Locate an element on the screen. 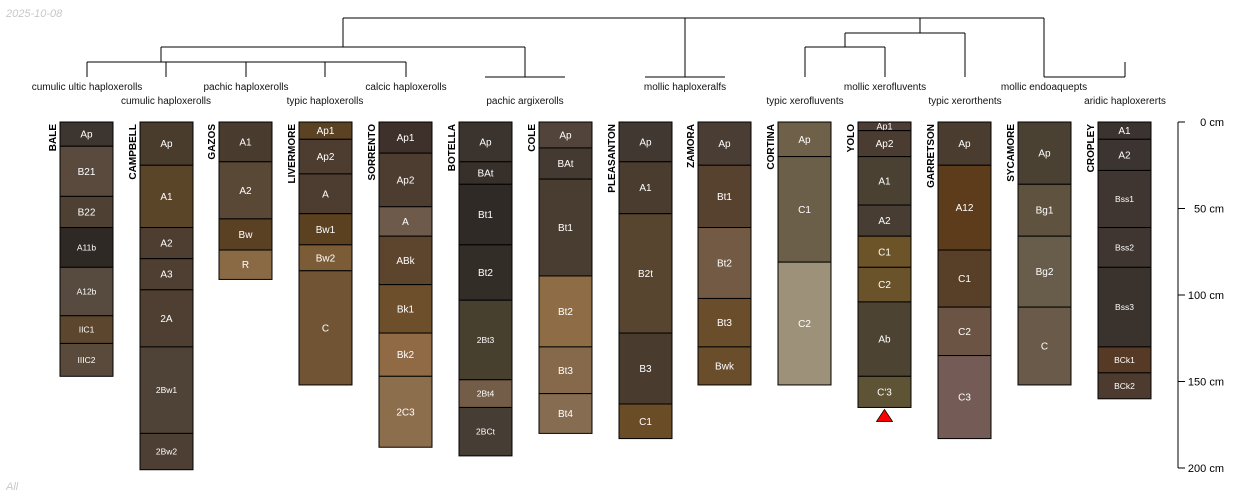  profile-name: COLE is located at coordinates (532, 138).